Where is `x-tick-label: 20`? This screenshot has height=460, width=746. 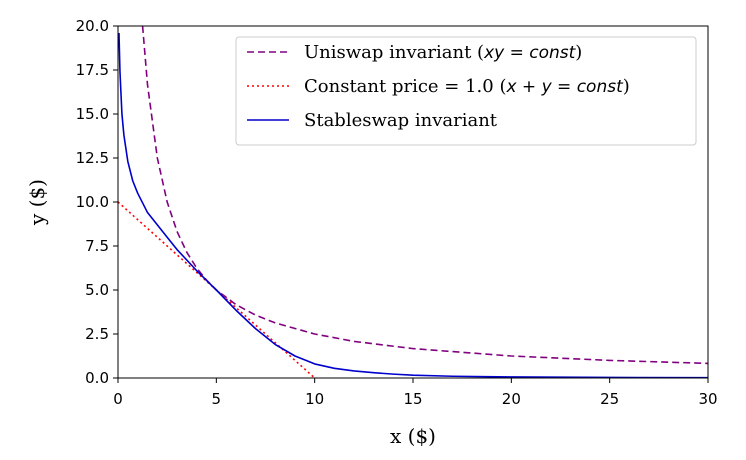 x-tick-label: 20 is located at coordinates (511, 399).